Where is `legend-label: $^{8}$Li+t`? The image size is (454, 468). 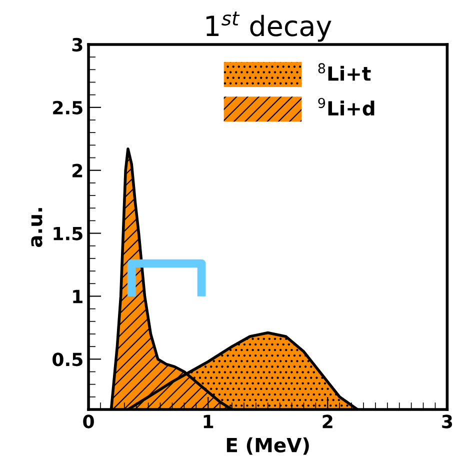 legend-label: $^{8}$Li+t is located at coordinates (344, 72).